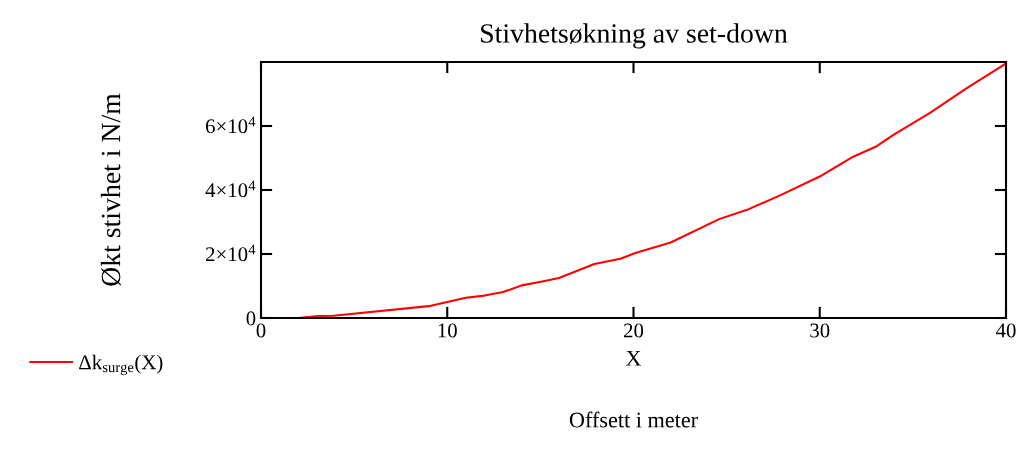  I want to click on y-axis-title: Økt stivhet i N/m, so click(110, 189).